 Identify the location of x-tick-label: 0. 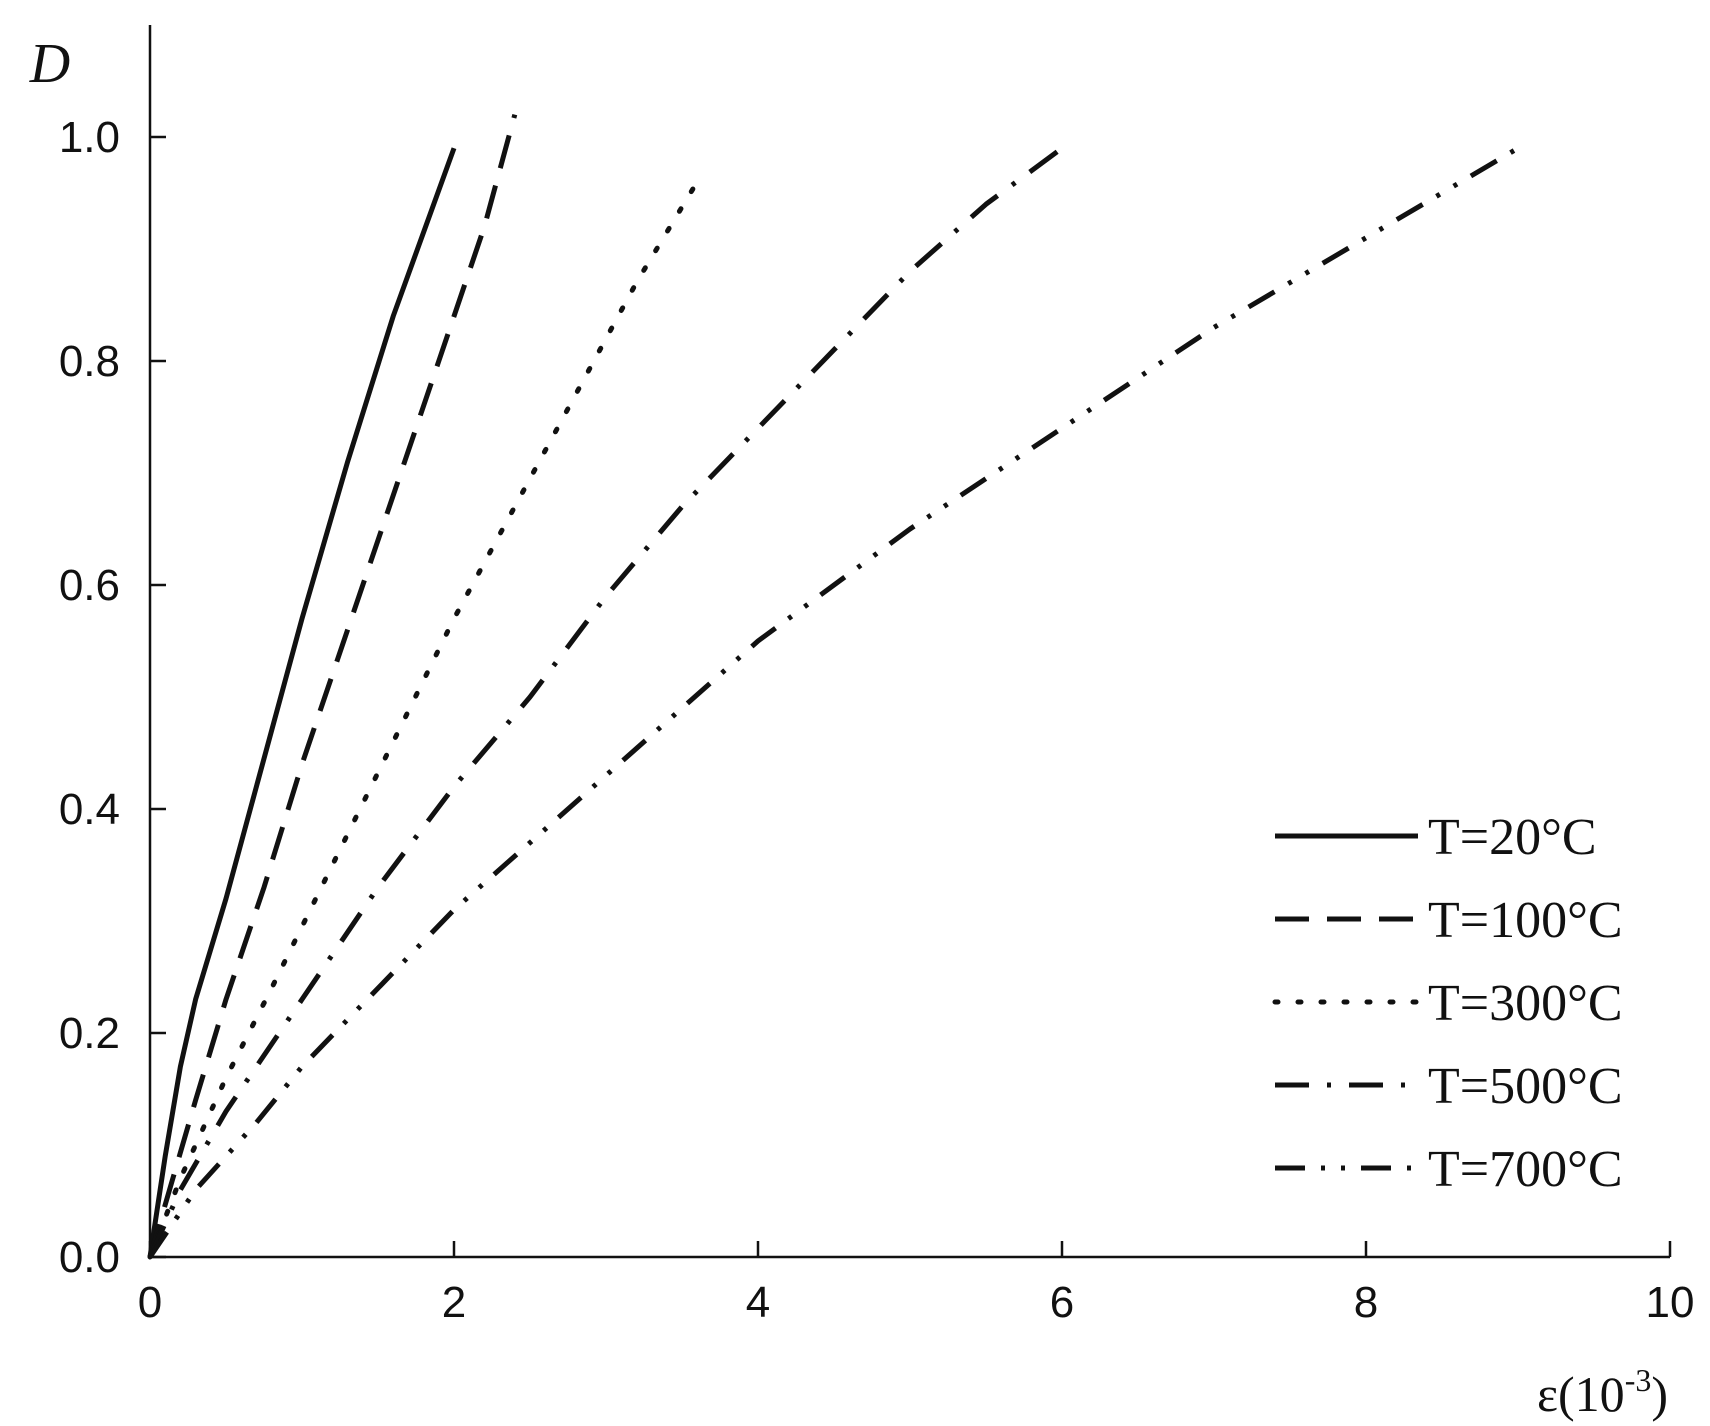
(150, 1302).